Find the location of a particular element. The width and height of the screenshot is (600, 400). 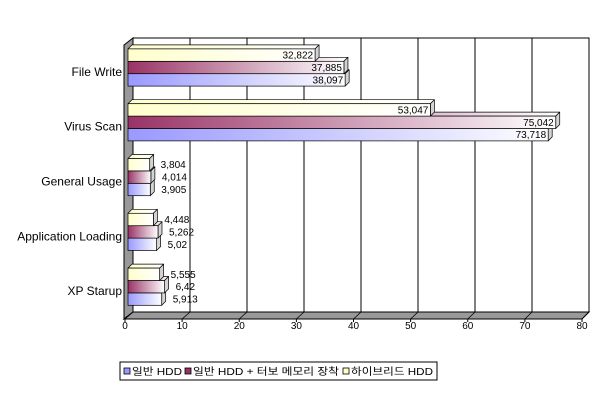

data-label-virus-scan-series-1: 73,718 is located at coordinates (531, 135).